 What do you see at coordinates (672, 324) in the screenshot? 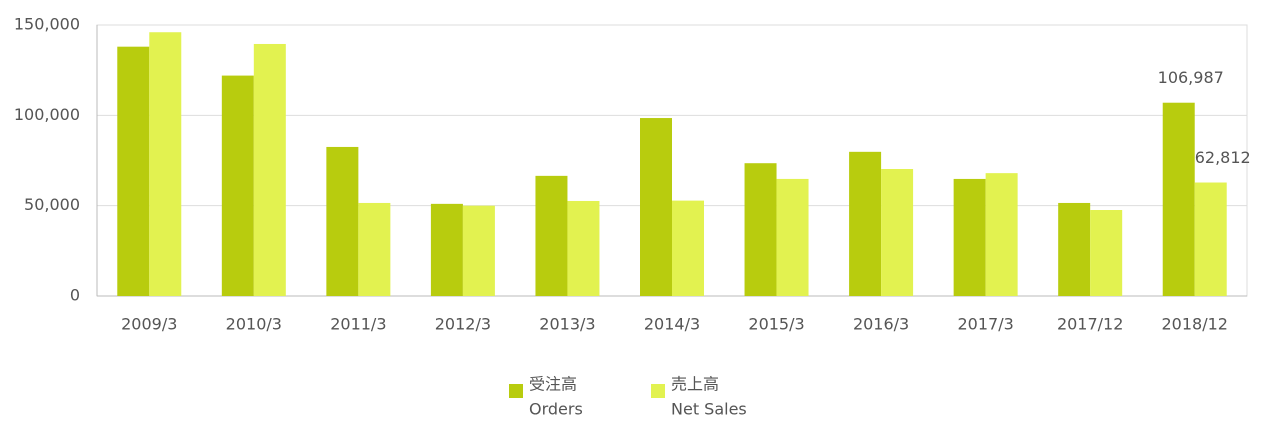
I see `x-tick-label: 2014/3` at bounding box center [672, 324].